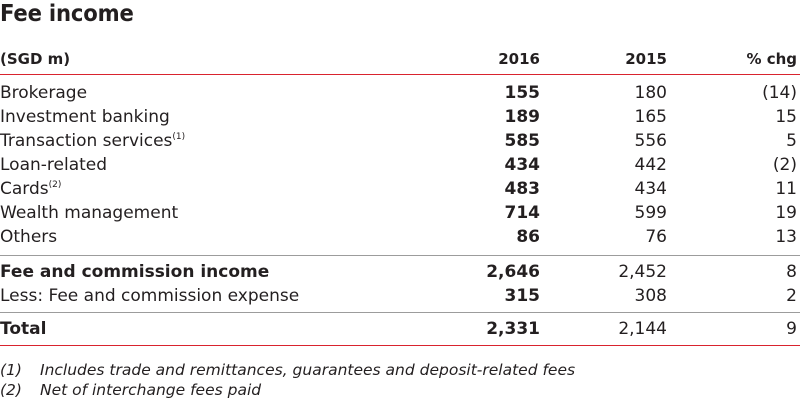  I want to click on row-label-text: Wealth management, so click(89, 213).